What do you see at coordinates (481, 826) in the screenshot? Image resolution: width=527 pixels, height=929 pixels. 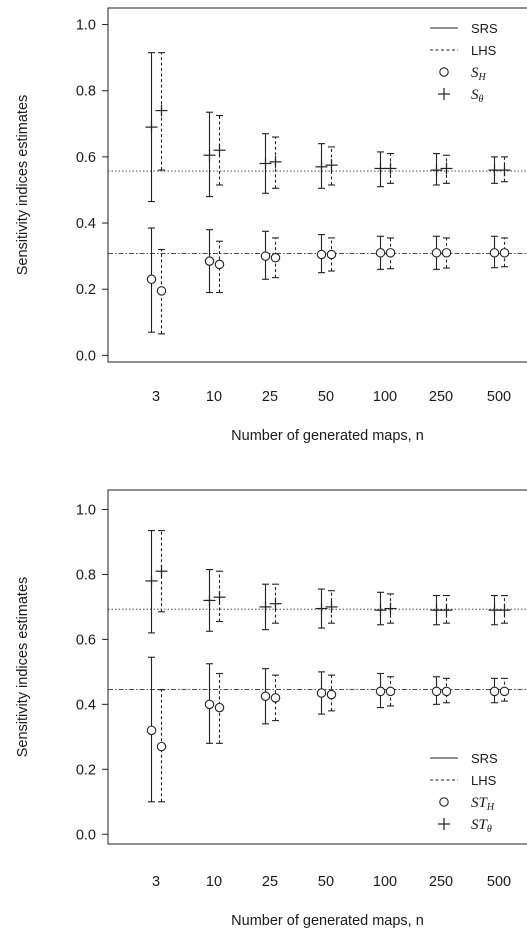 I see `legend-label: STθ` at bounding box center [481, 826].